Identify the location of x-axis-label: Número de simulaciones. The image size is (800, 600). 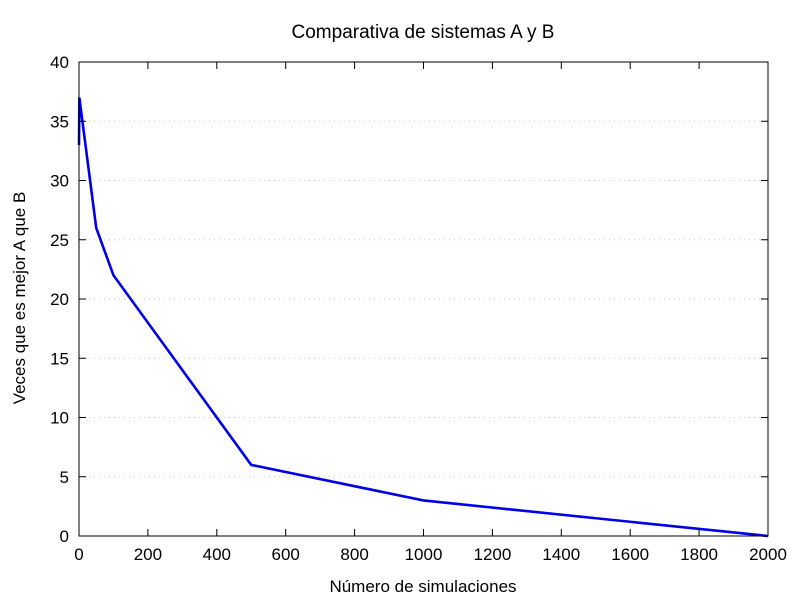
(422, 586).